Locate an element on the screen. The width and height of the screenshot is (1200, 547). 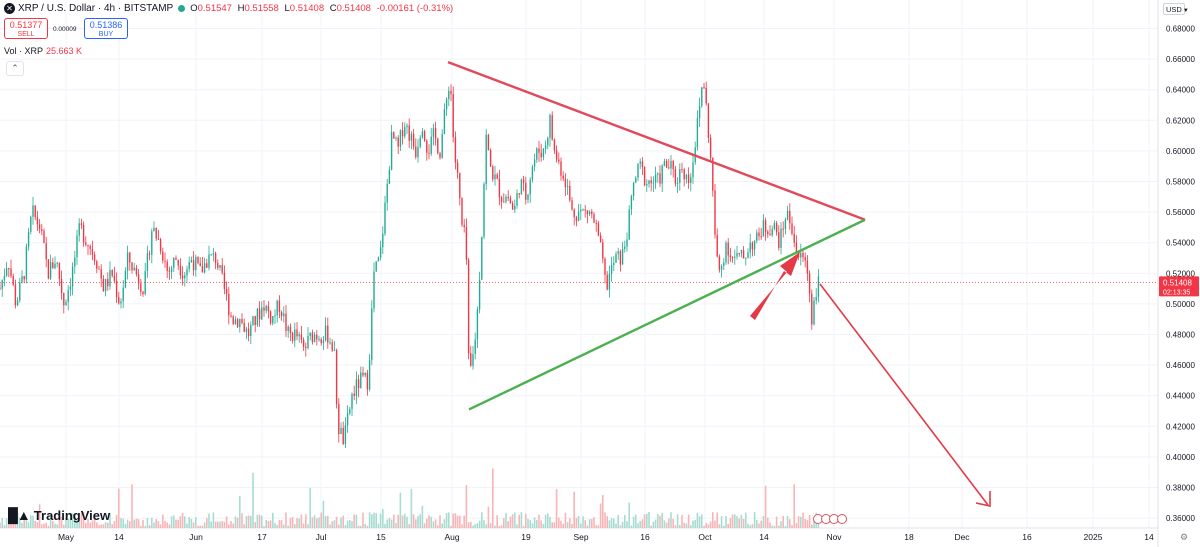
time-tick-label: 14 is located at coordinates (1149, 537).